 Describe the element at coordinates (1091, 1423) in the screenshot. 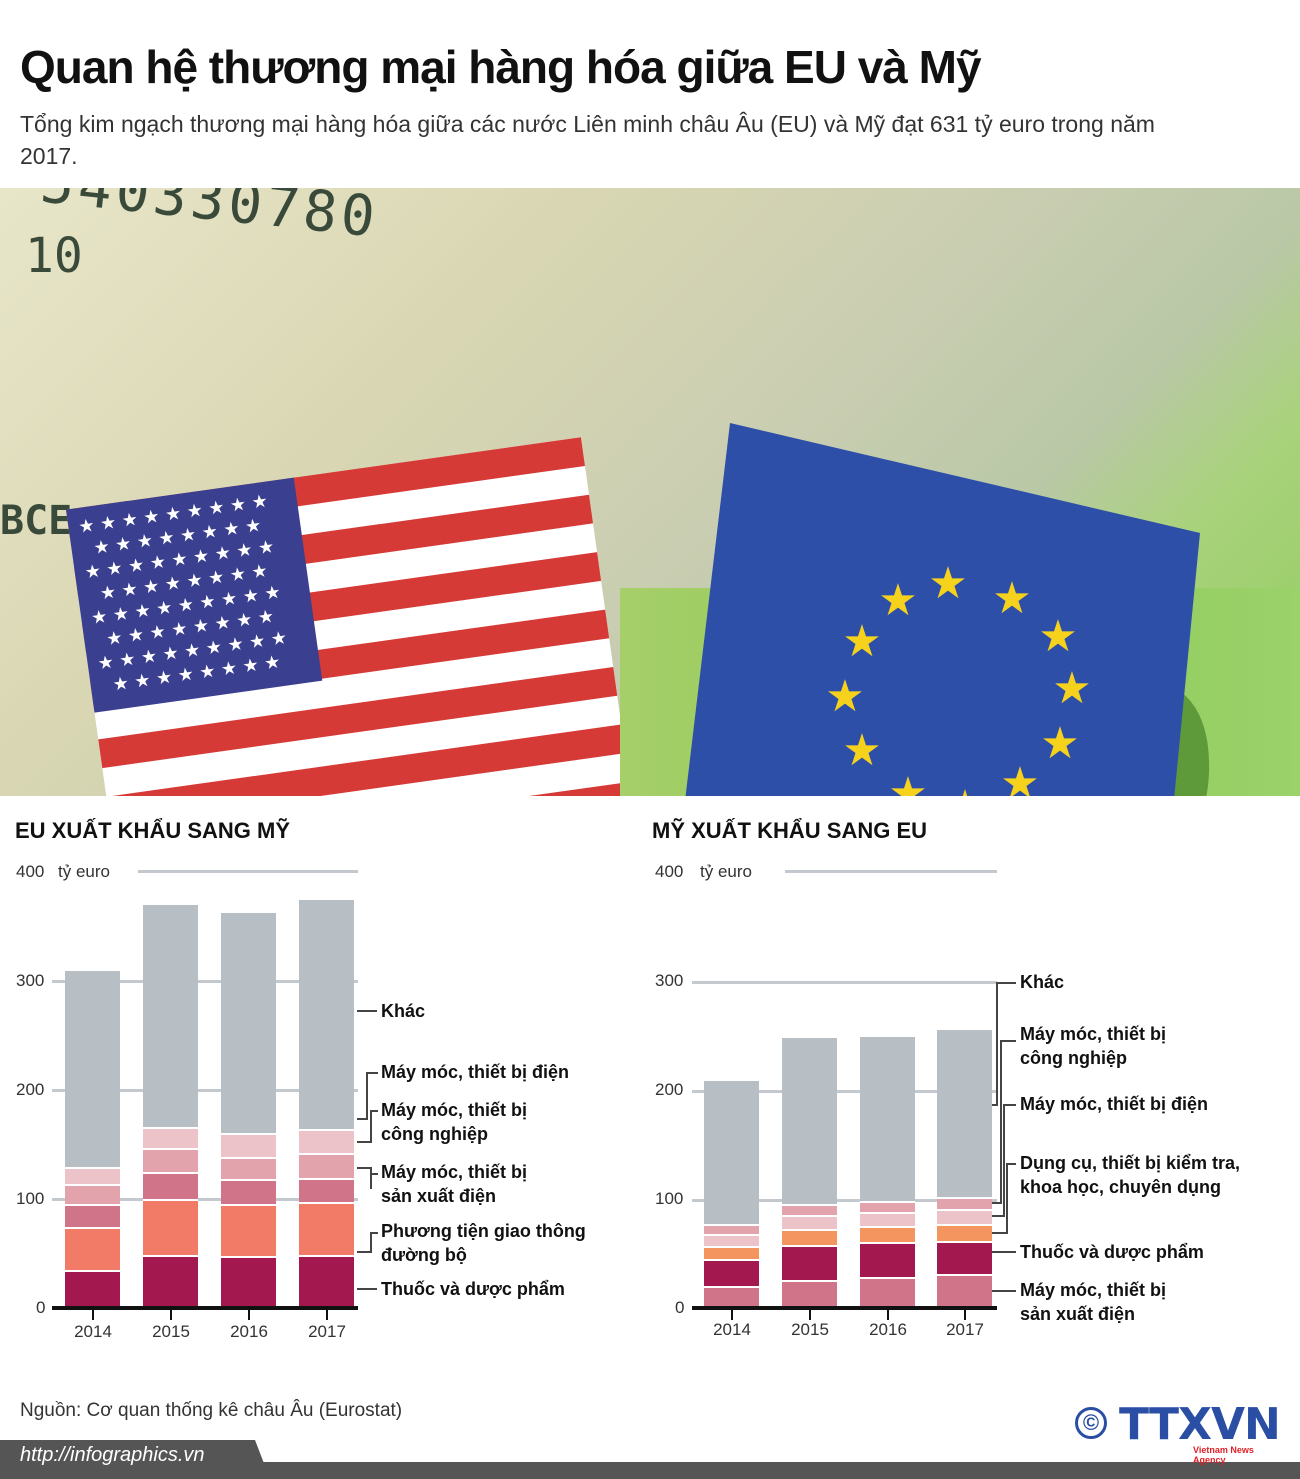

I see `copyright-icon: ©` at that location.